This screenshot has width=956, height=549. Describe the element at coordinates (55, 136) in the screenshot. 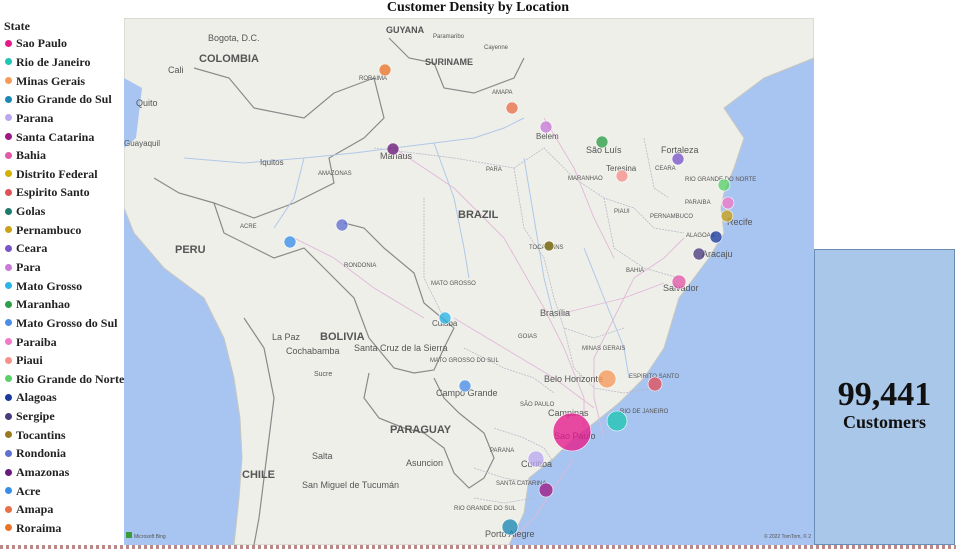

I see `legend-item-label: Santa Catarina` at that location.